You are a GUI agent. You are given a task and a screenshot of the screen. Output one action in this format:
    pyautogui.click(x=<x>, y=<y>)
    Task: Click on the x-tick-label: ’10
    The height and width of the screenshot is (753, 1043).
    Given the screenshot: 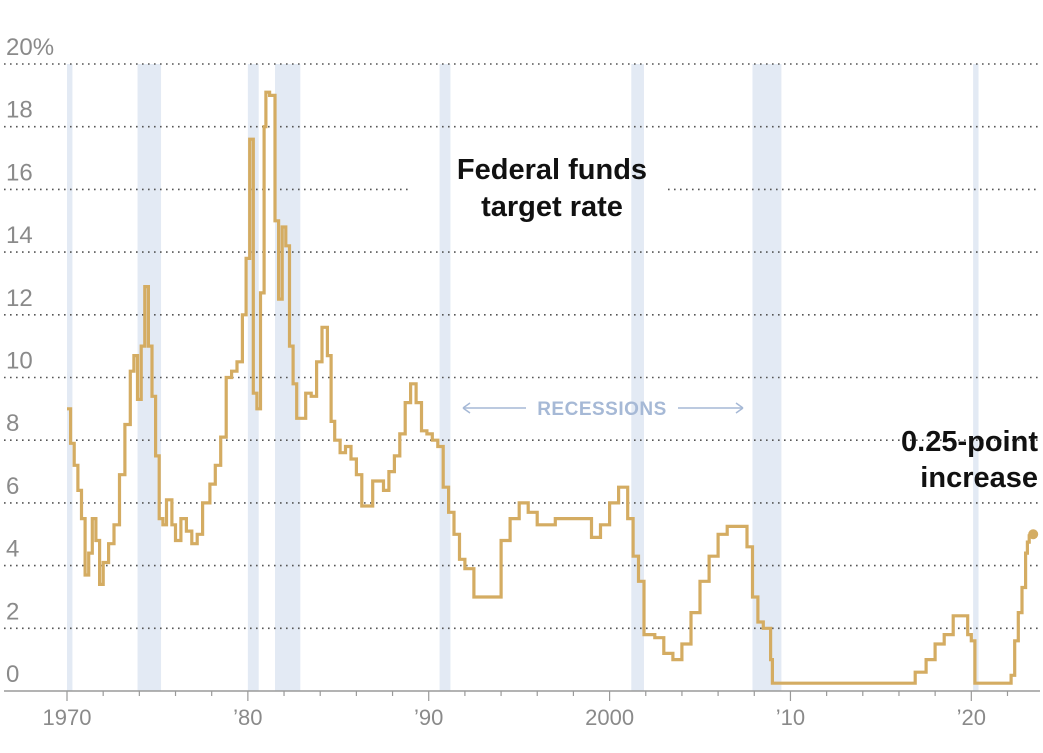 What is the action you would take?
    pyautogui.click(x=790, y=717)
    